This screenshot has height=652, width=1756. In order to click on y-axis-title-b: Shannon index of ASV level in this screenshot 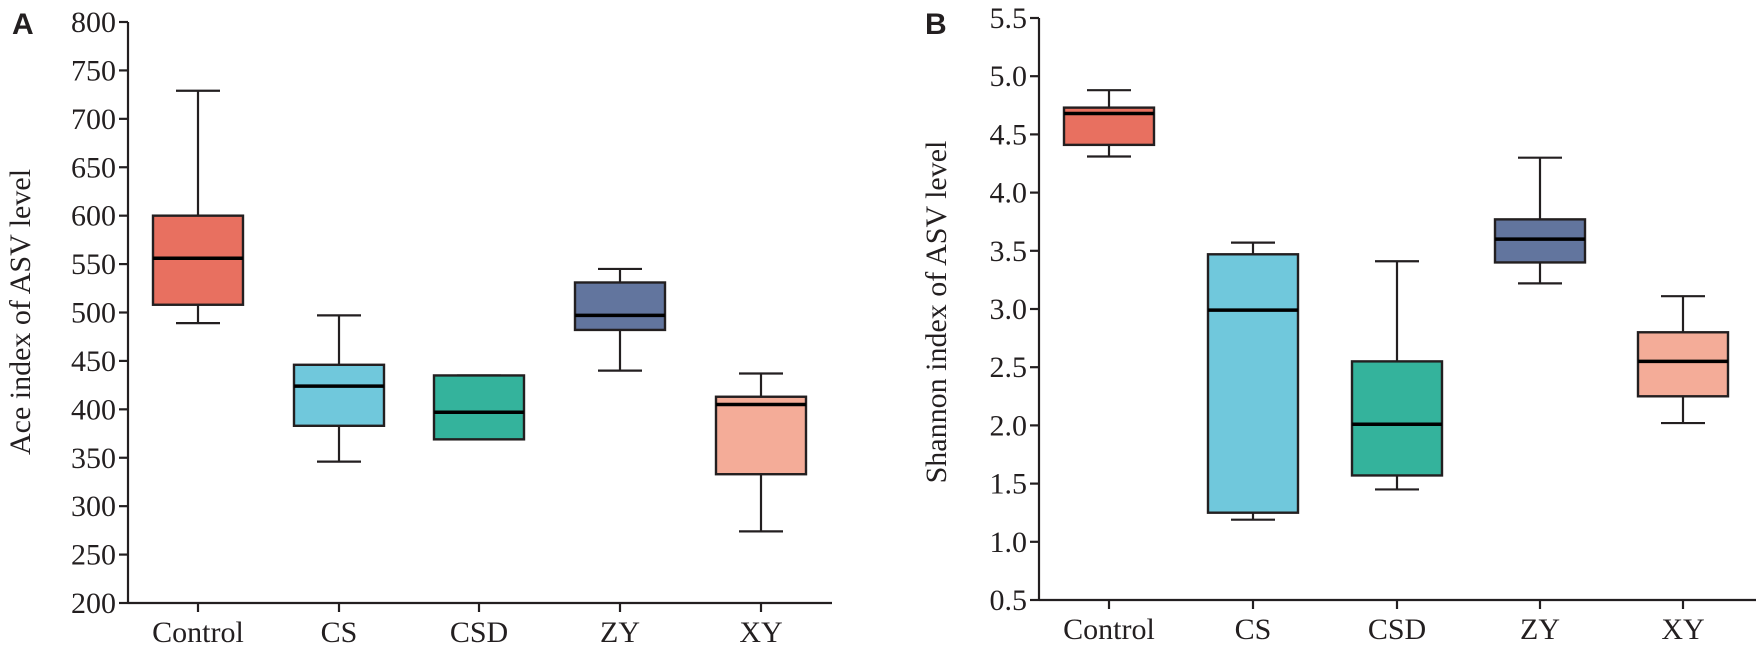, I will do `click(936, 312)`.